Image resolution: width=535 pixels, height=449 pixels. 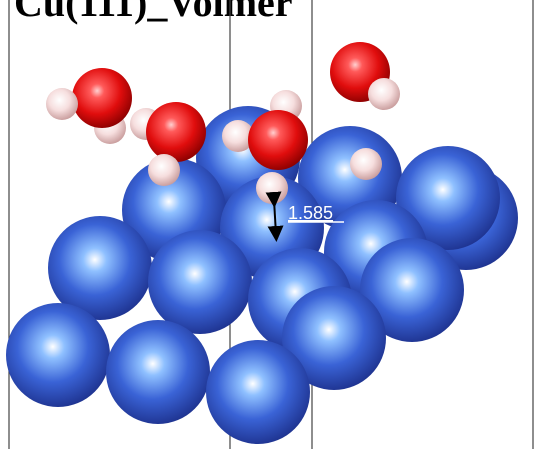 I want to click on title: Cu(111)_Volmer, so click(x=153, y=12).